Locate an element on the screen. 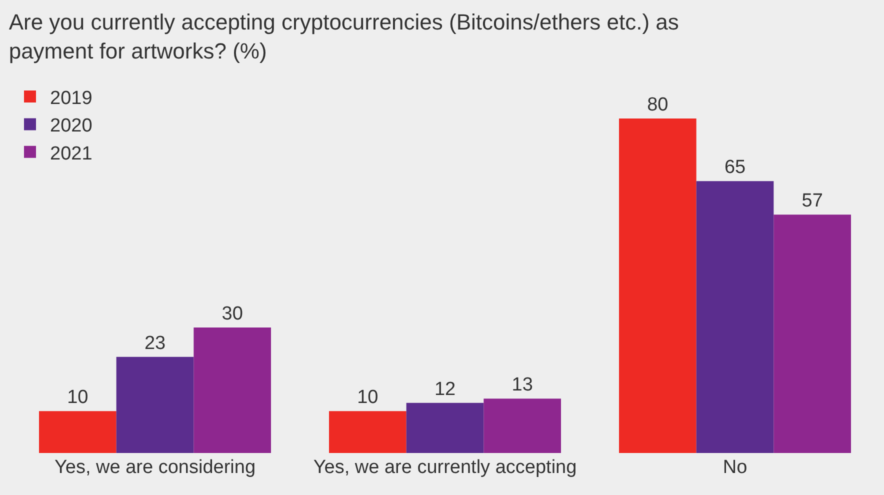 The width and height of the screenshot is (884, 495). legend-label: 2019 is located at coordinates (71, 98).